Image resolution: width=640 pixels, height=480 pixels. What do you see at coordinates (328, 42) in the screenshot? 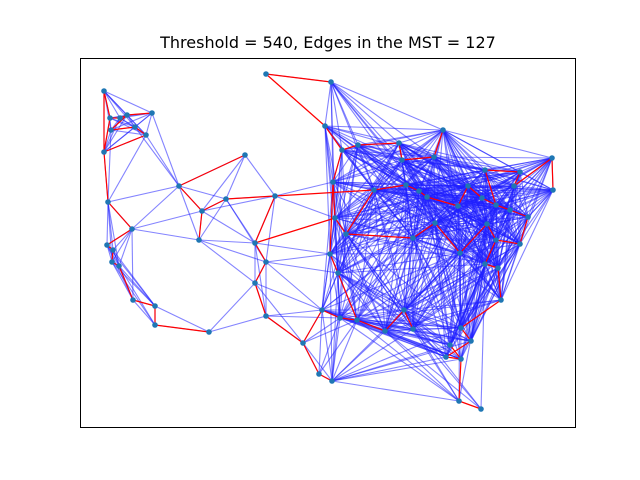
I see `chart-title: Threshold = 540, Edges in the MST = 127` at bounding box center [328, 42].